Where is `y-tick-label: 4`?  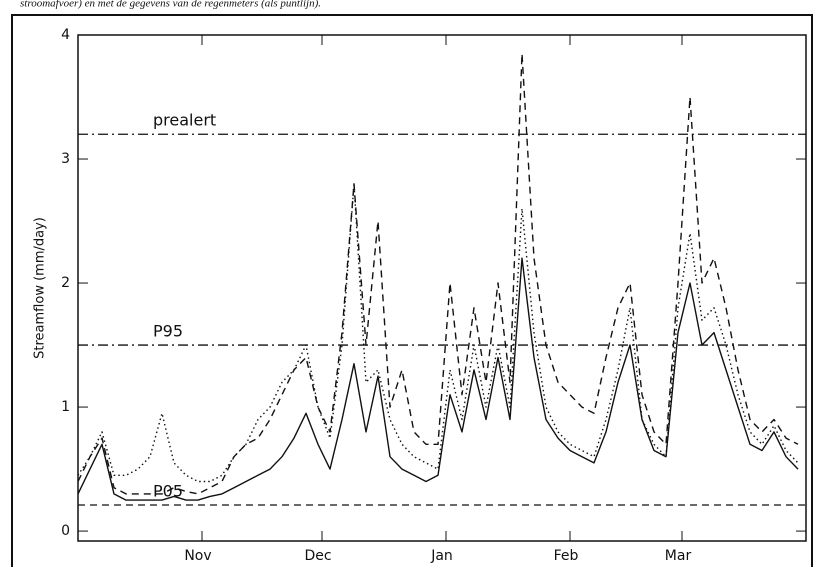
y-tick-label: 4 is located at coordinates (65, 35).